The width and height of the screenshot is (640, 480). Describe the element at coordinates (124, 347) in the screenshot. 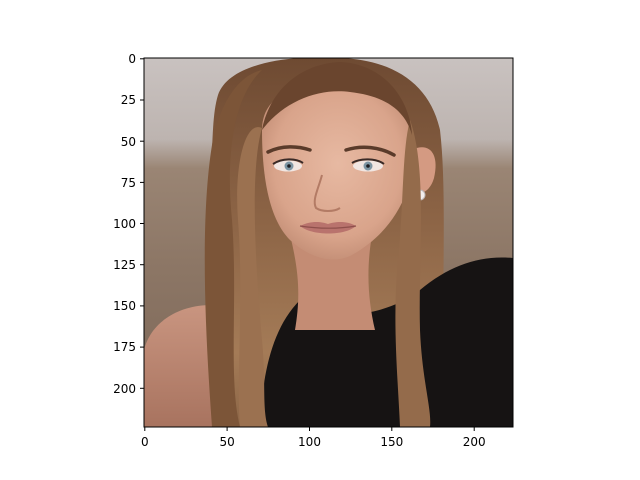

I see `y-tick-label: 175` at that location.